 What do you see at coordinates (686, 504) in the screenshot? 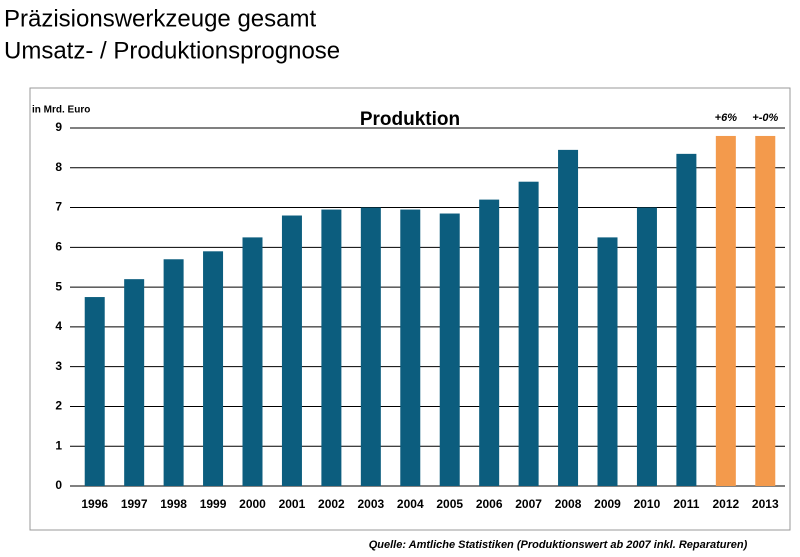
I see `x-tick-label: 2011` at bounding box center [686, 504].